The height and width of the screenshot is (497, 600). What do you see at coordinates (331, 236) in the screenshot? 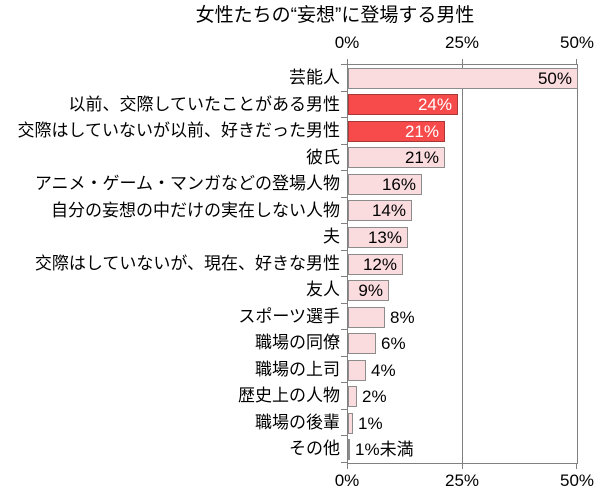
I see `category-label: 夫` at bounding box center [331, 236].